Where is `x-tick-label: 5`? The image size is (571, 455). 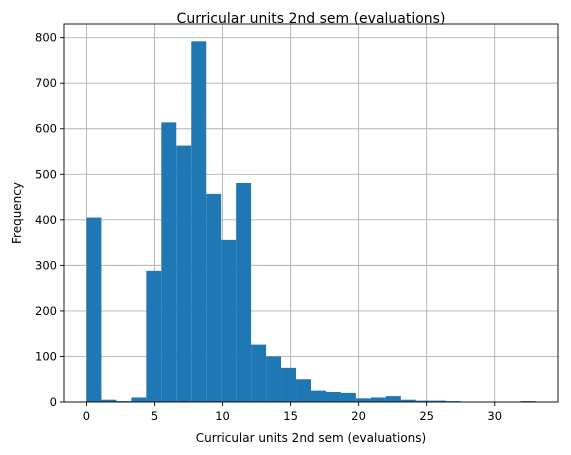 x-tick-label: 5 is located at coordinates (154, 416).